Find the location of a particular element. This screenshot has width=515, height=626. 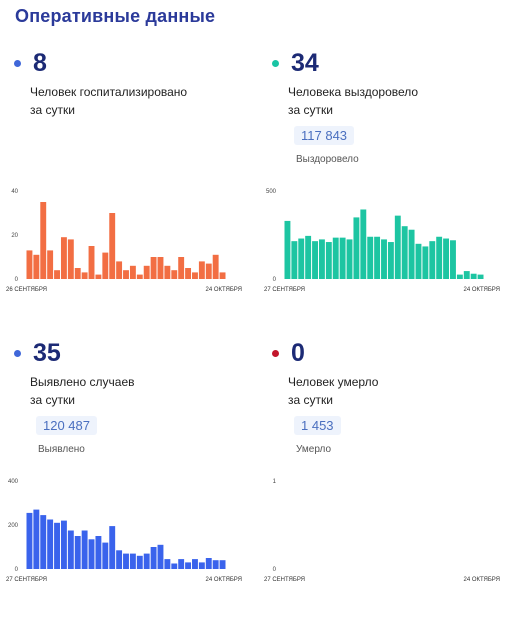

y-tick-label: 200 is located at coordinates (13, 526).